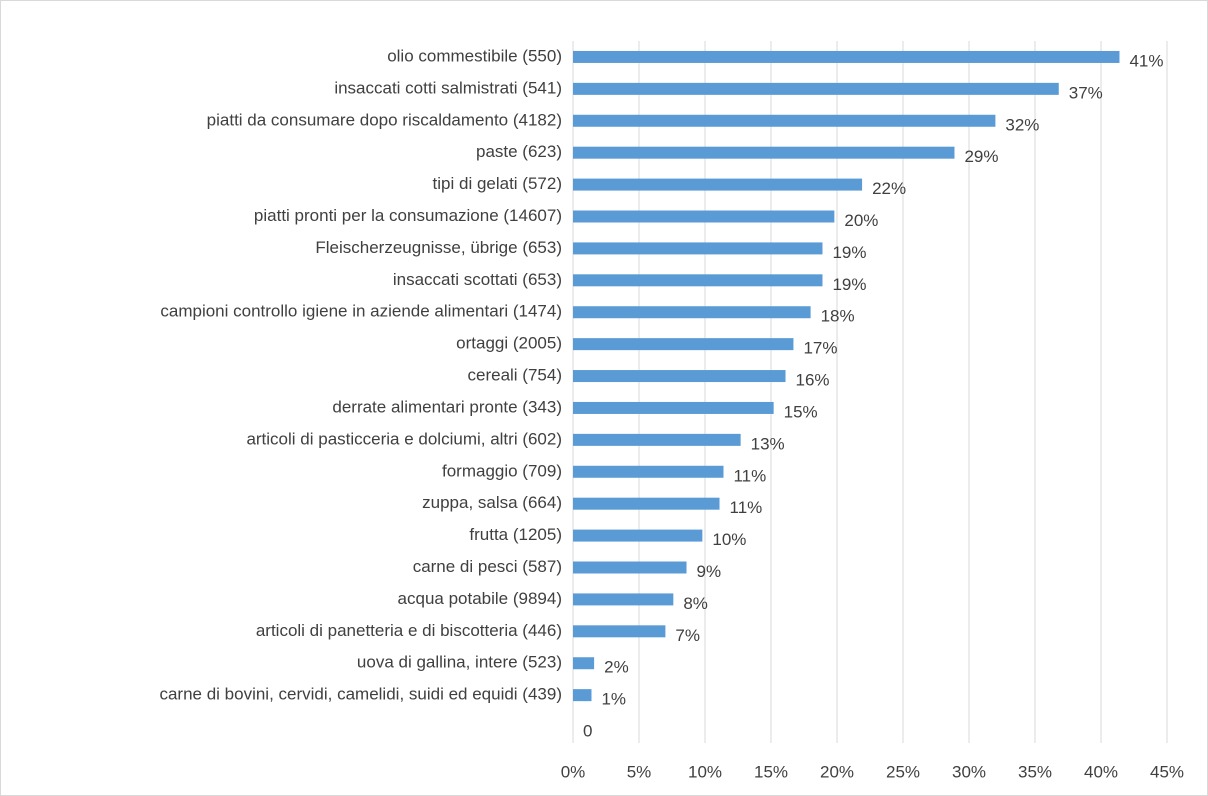 The width and height of the screenshot is (1208, 796). I want to click on y-tick-label: insaccati scottati (653), so click(477, 279).